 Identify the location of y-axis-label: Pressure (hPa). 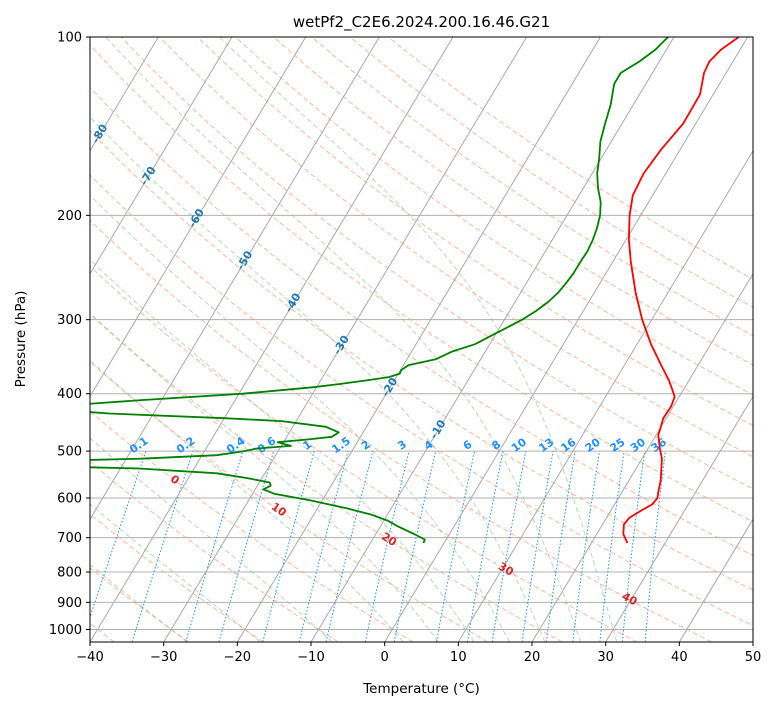
(21, 339).